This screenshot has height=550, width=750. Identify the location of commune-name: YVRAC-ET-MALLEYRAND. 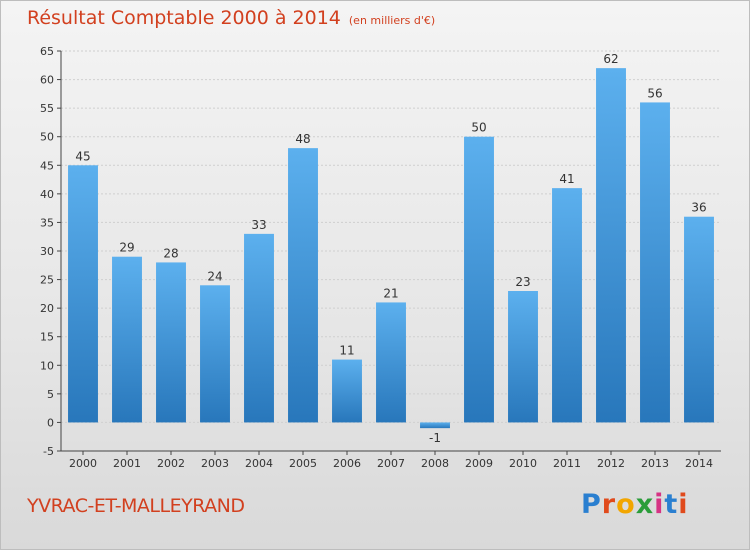
(136, 506).